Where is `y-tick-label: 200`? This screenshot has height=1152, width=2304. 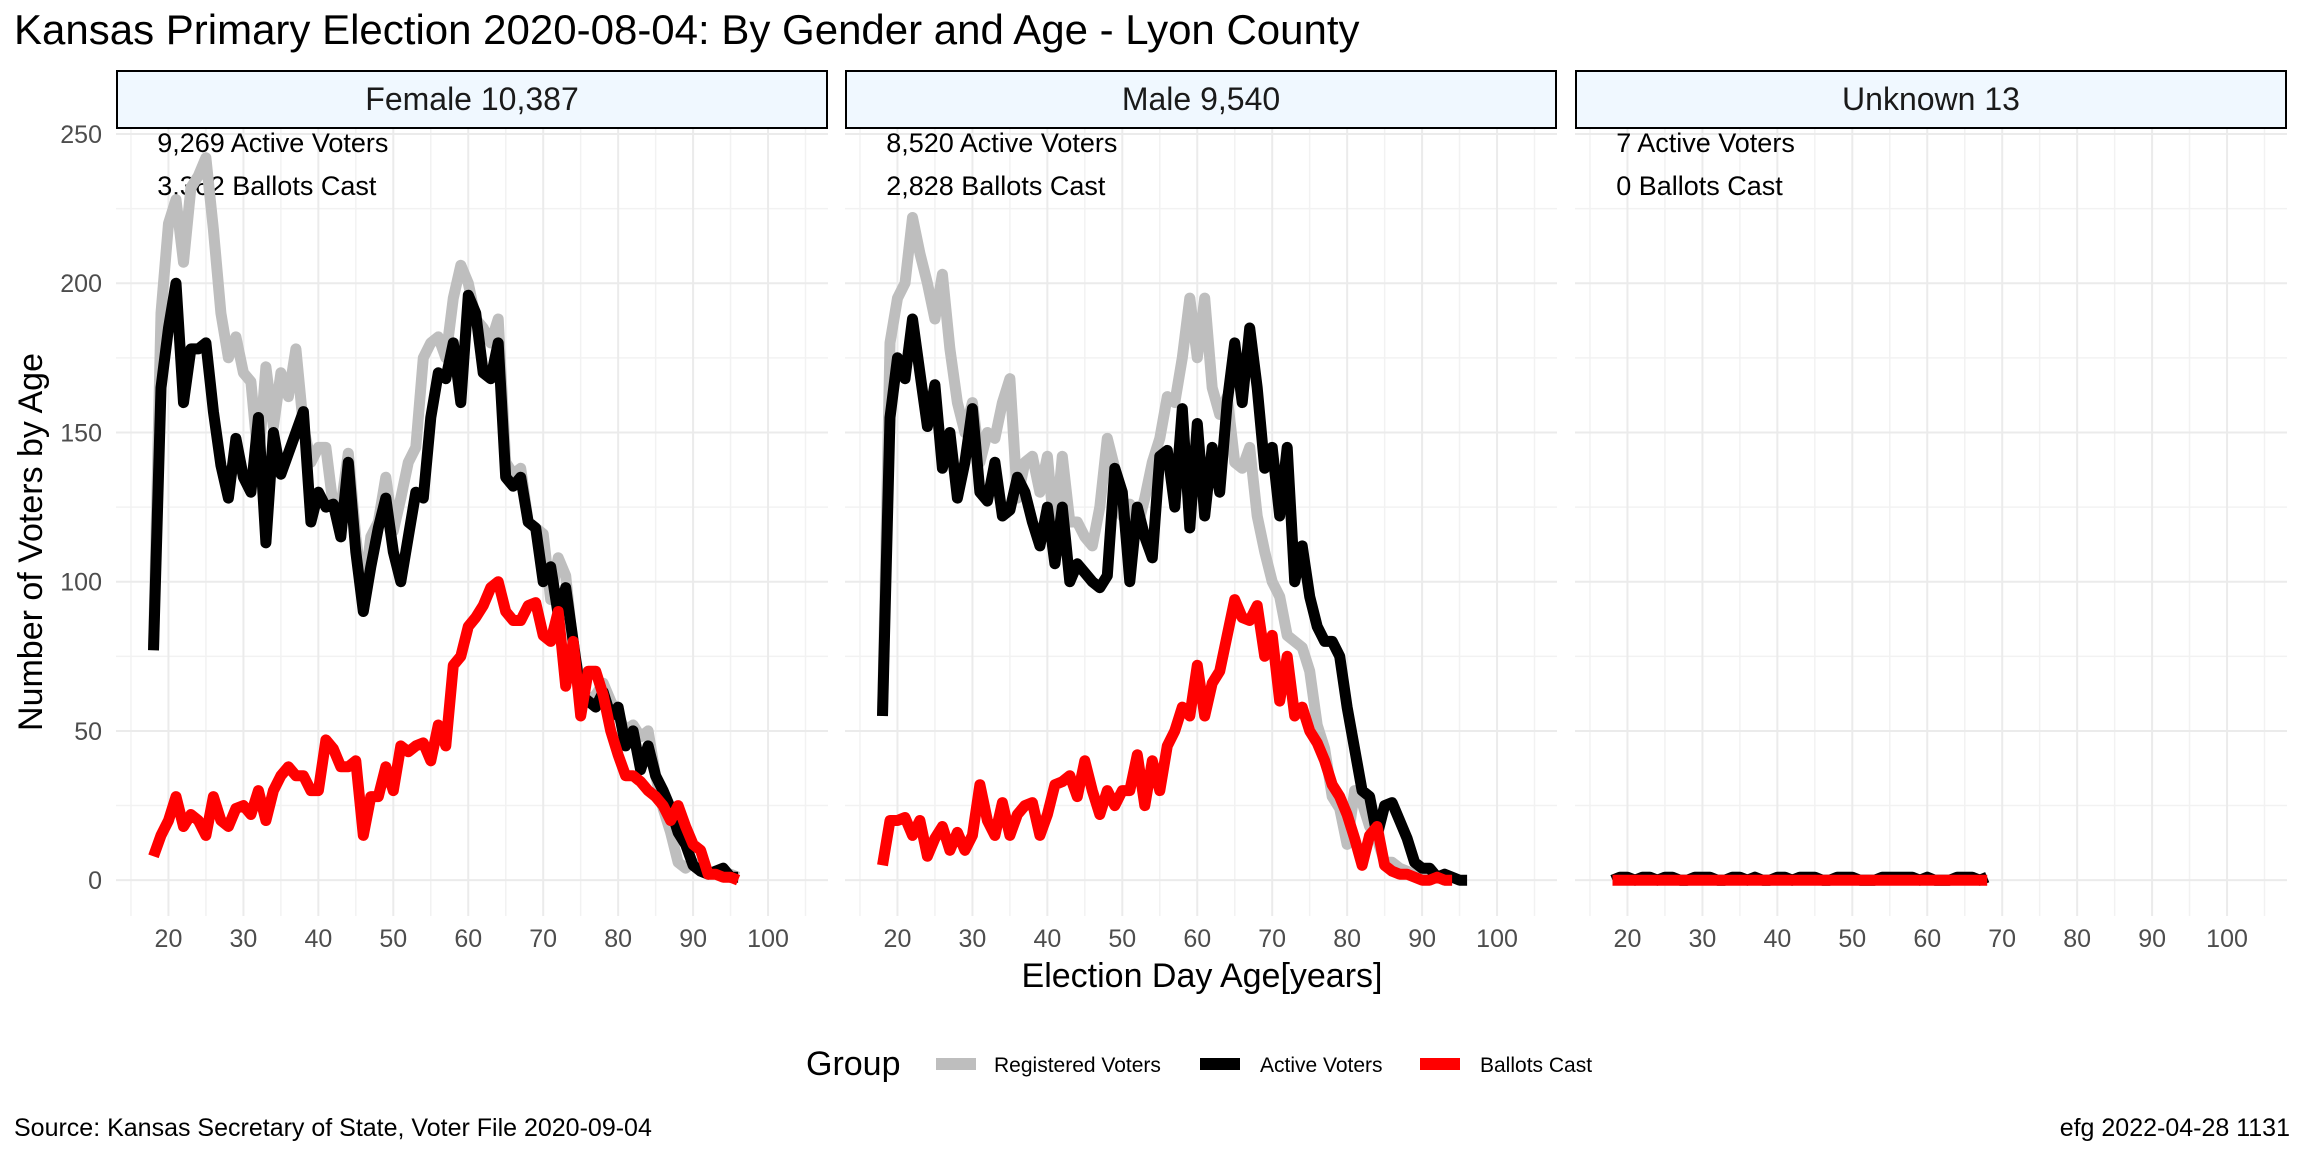
y-tick-label: 200 is located at coordinates (81, 284).